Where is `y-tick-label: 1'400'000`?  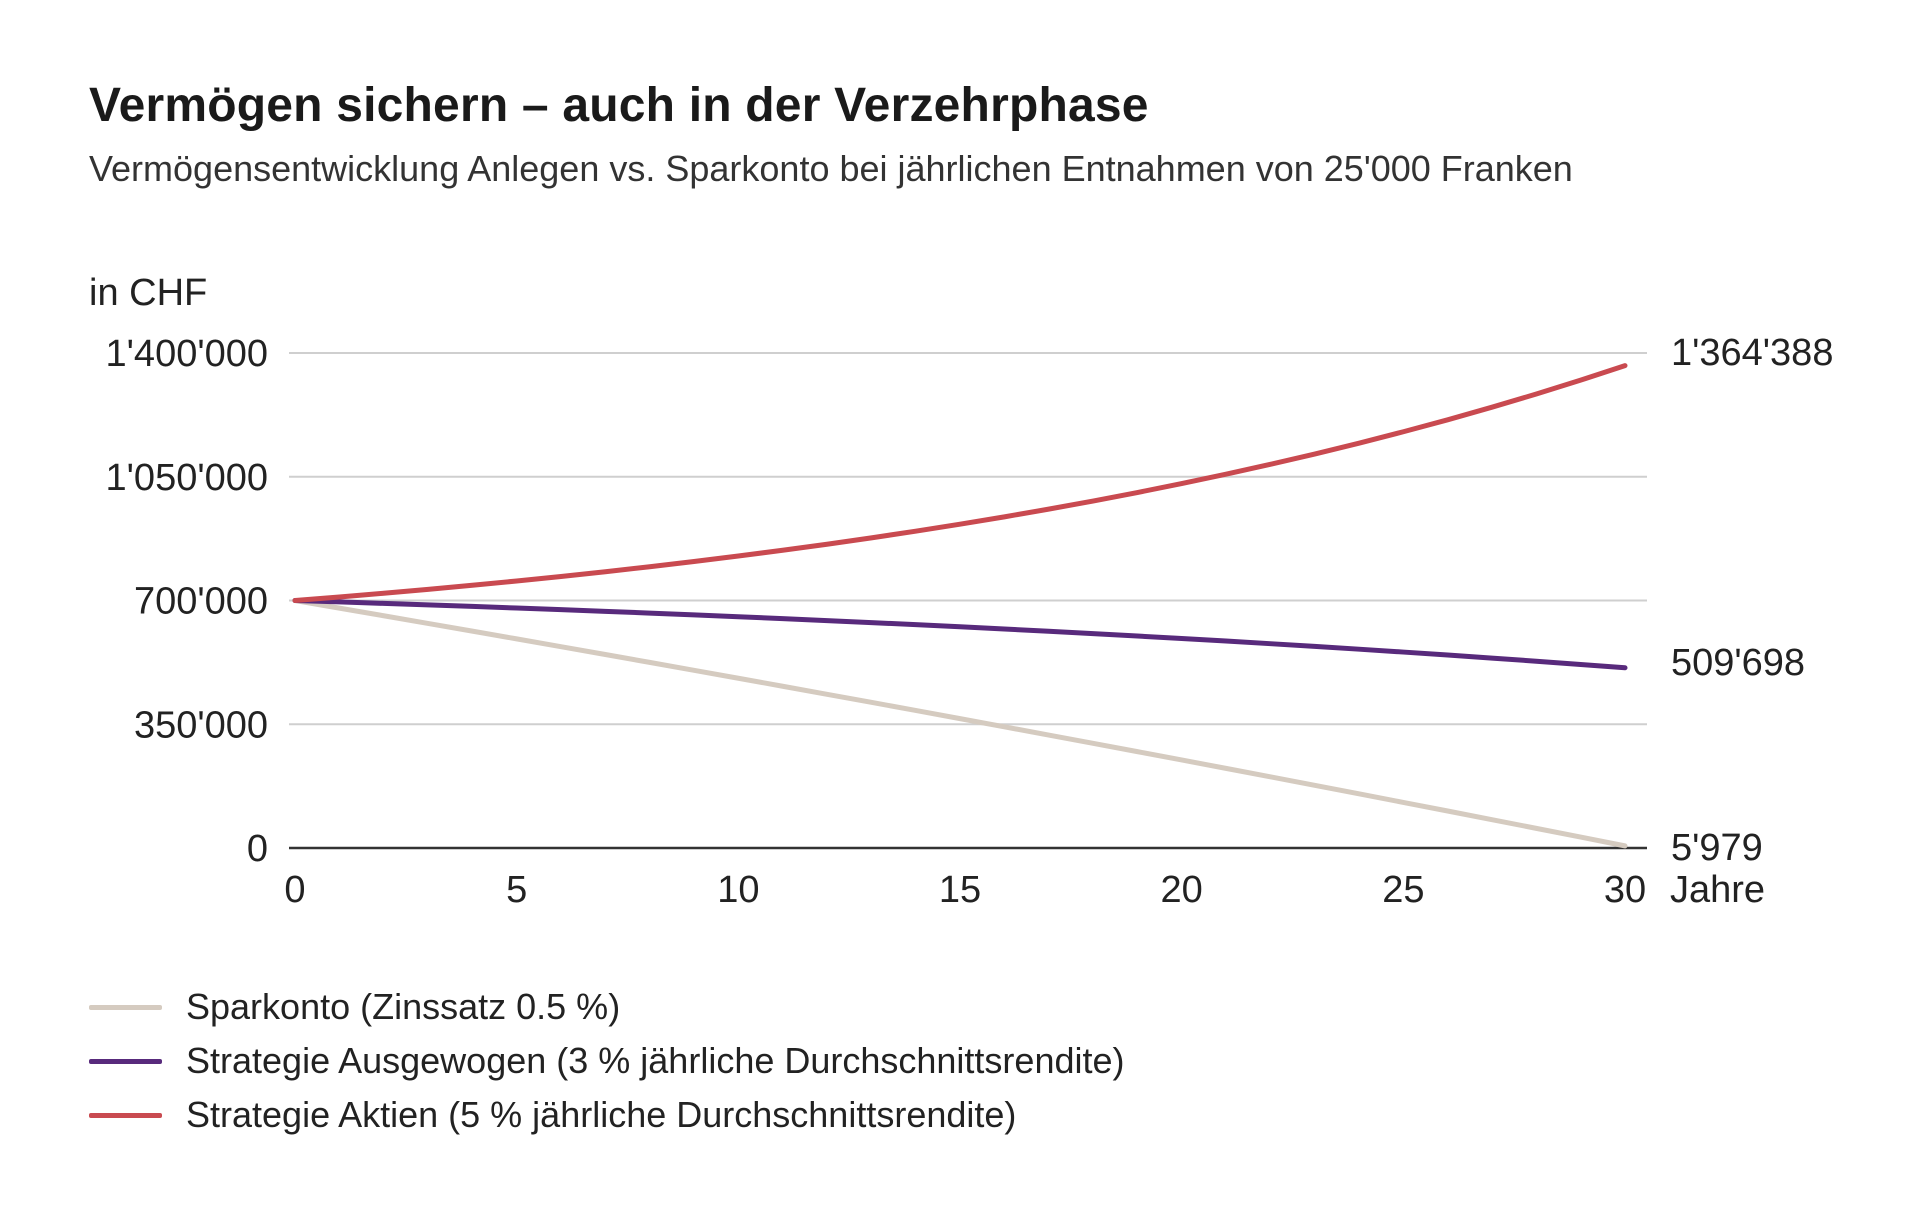 y-tick-label: 1'400'000 is located at coordinates (187, 354).